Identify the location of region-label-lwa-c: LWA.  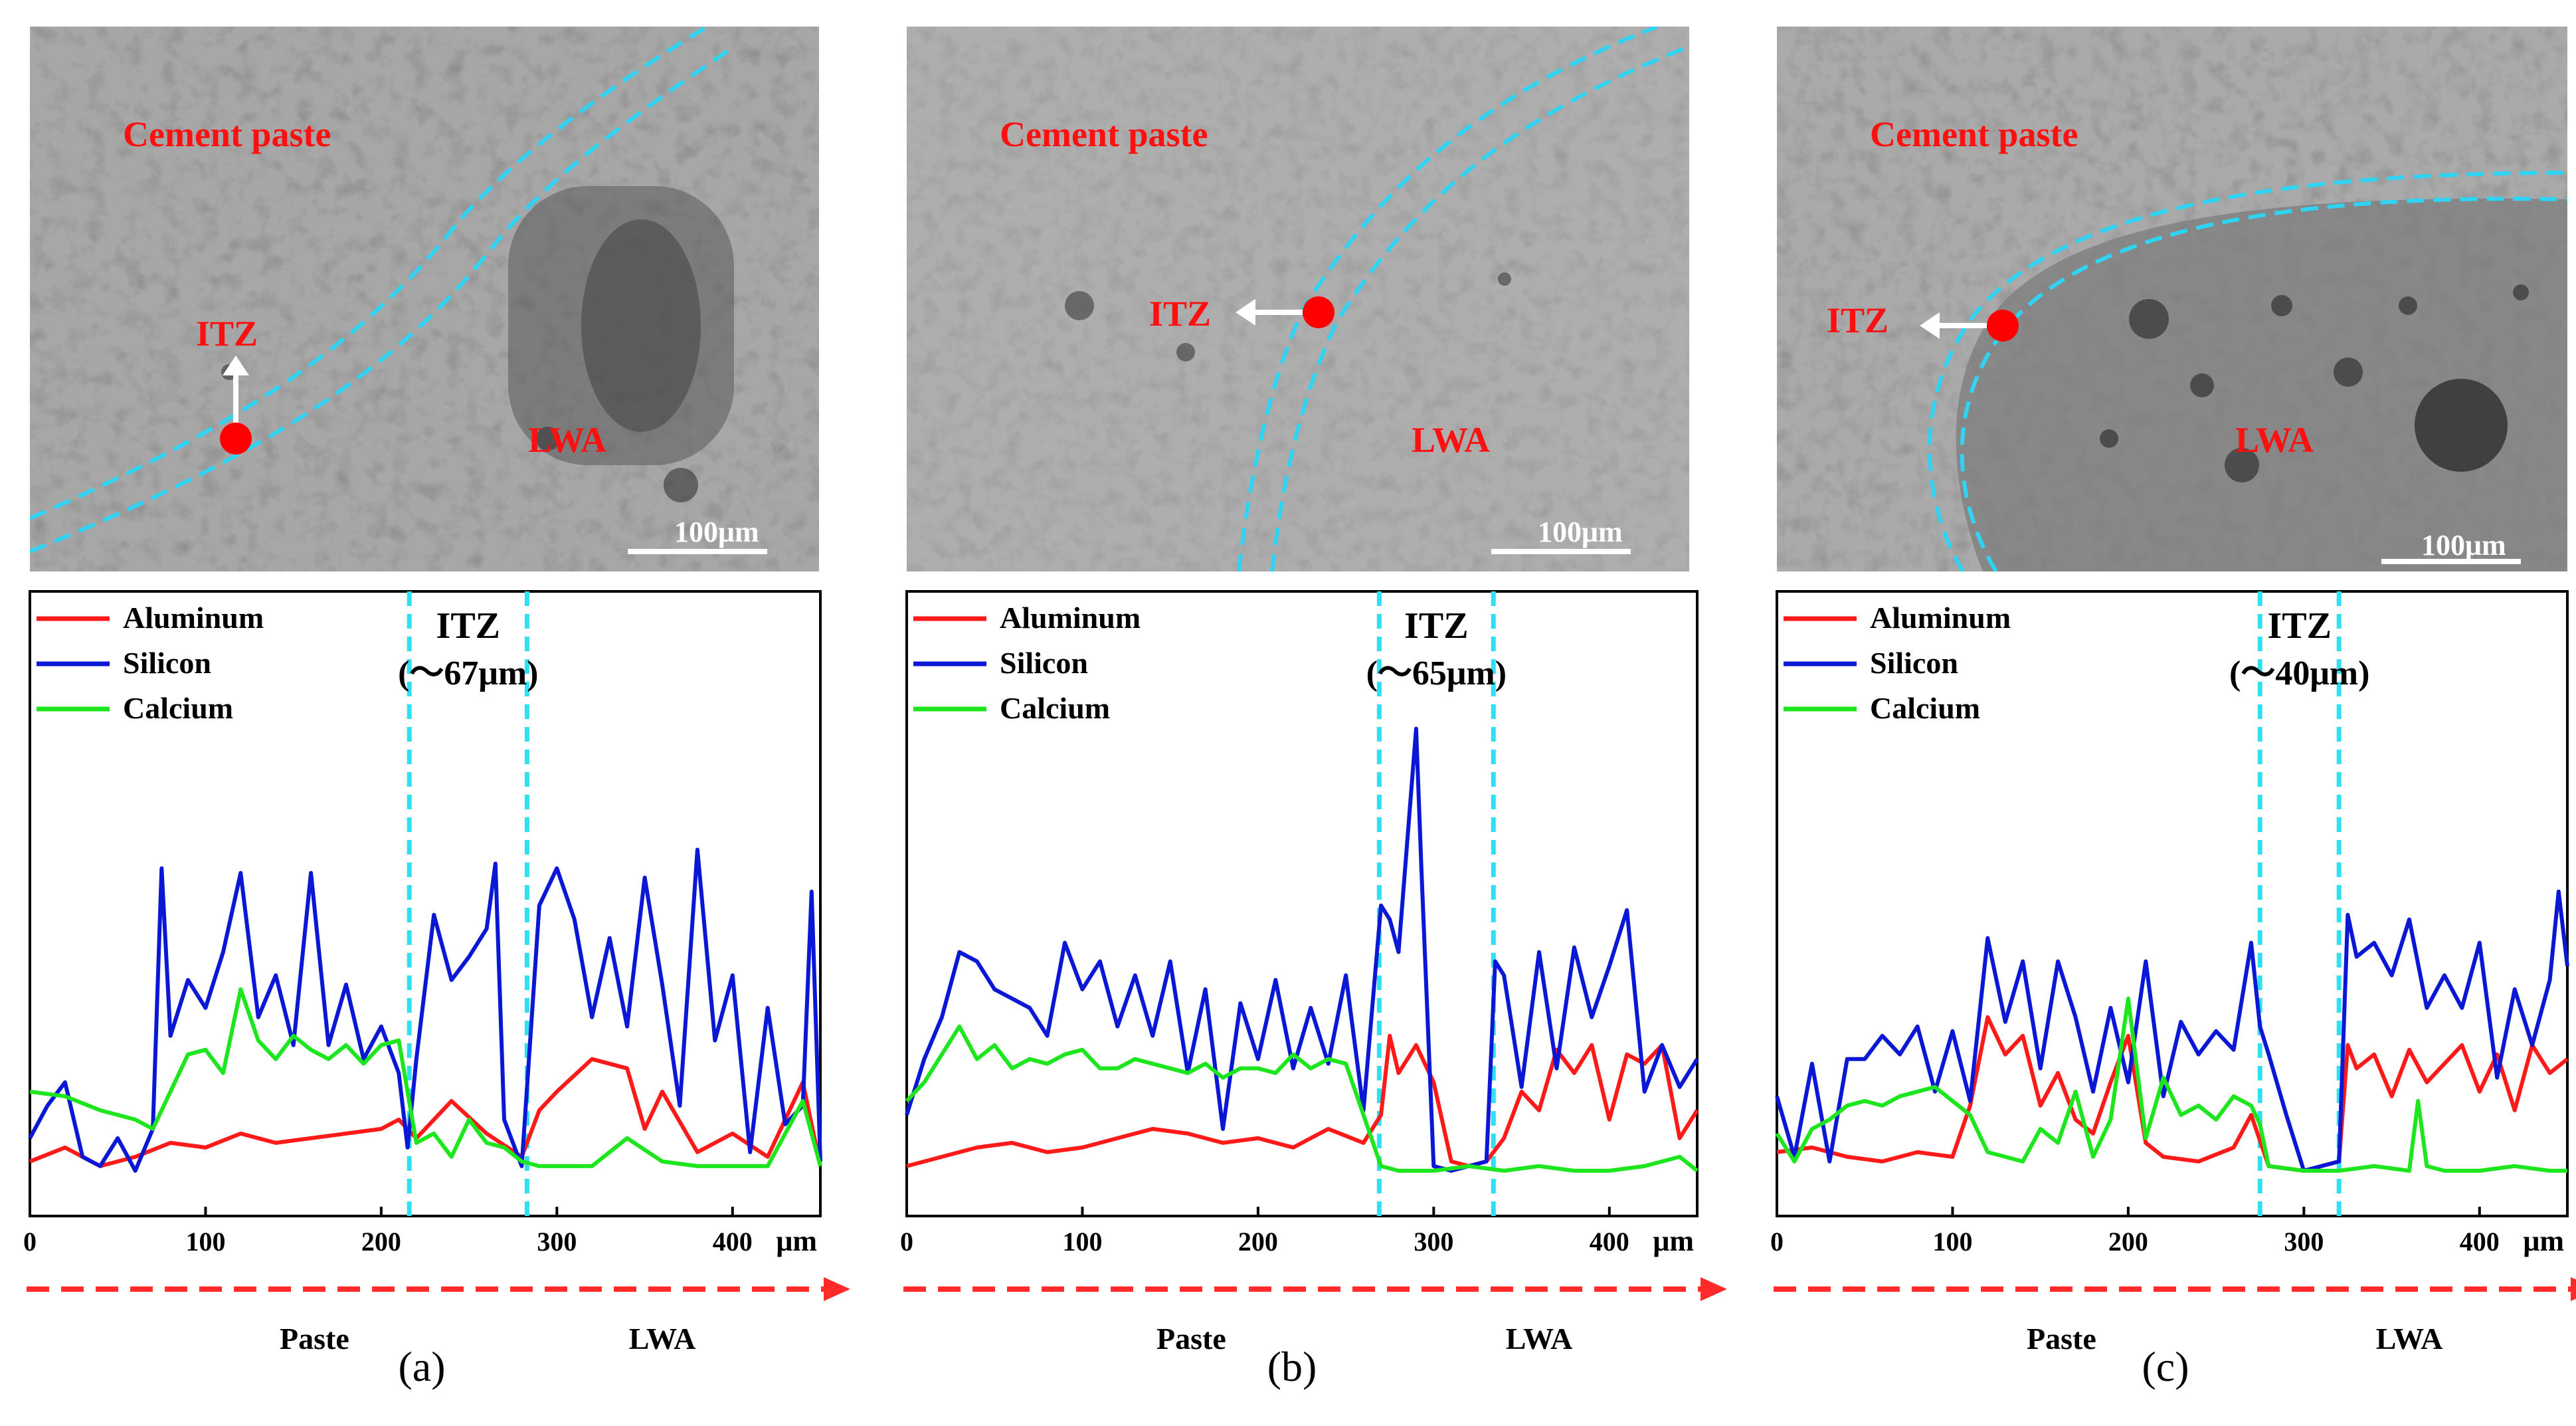
(2409, 1339).